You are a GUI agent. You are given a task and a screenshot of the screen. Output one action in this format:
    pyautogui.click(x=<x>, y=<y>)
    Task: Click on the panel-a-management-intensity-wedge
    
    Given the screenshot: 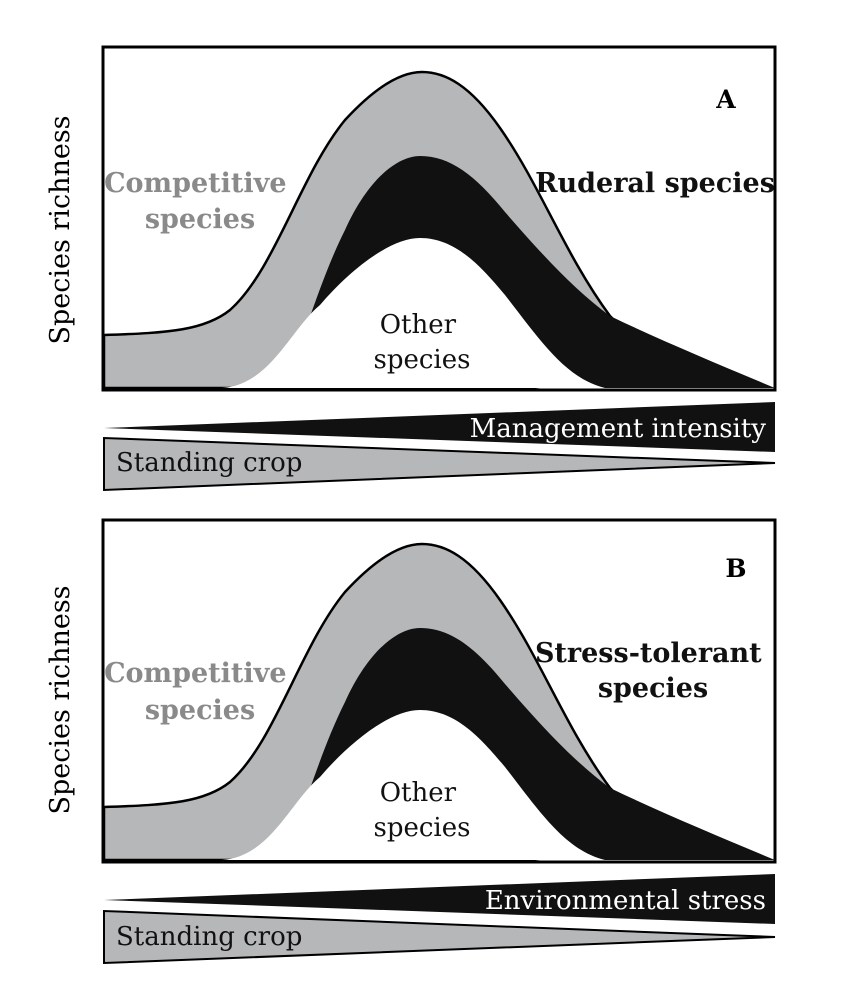 What is the action you would take?
    pyautogui.click(x=439, y=427)
    